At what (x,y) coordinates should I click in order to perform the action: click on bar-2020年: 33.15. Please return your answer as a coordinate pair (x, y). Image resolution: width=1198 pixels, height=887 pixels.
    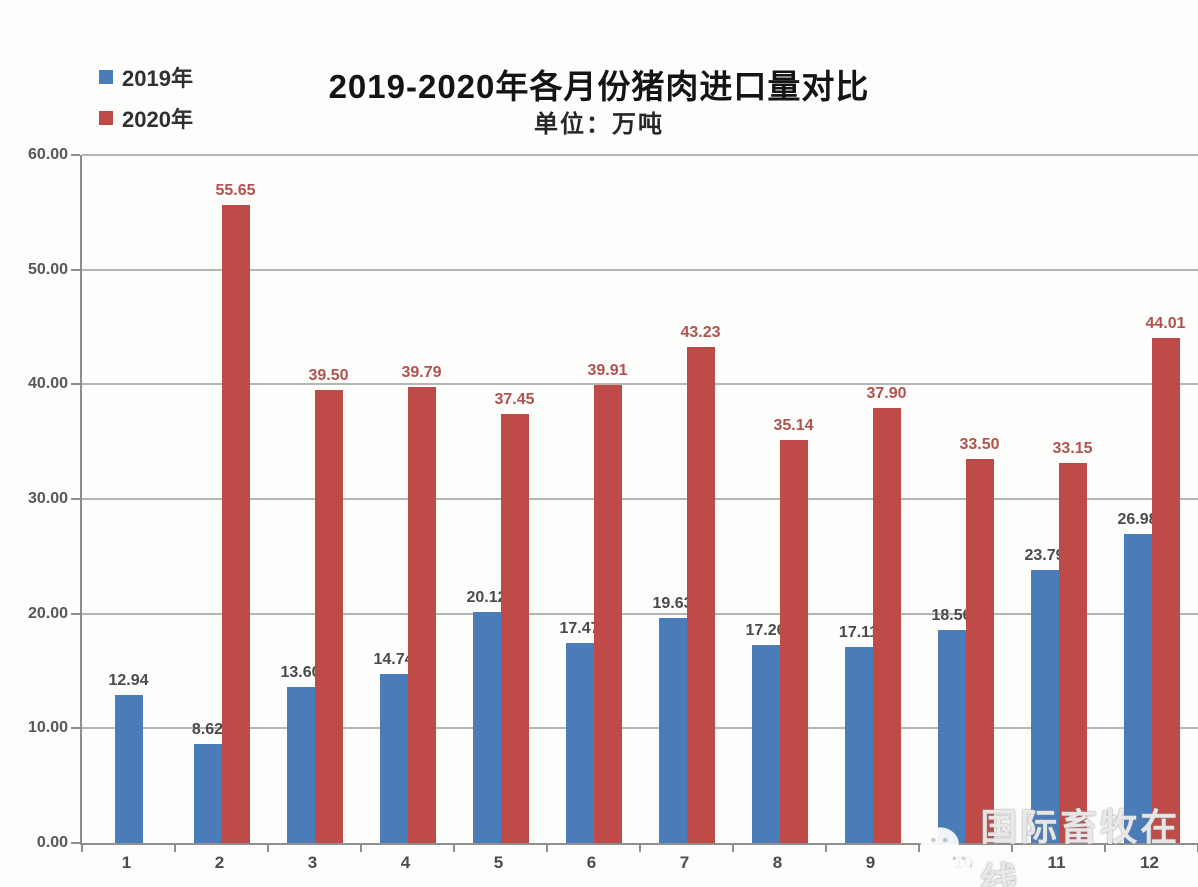
    Looking at the image, I should click on (1072, 641).